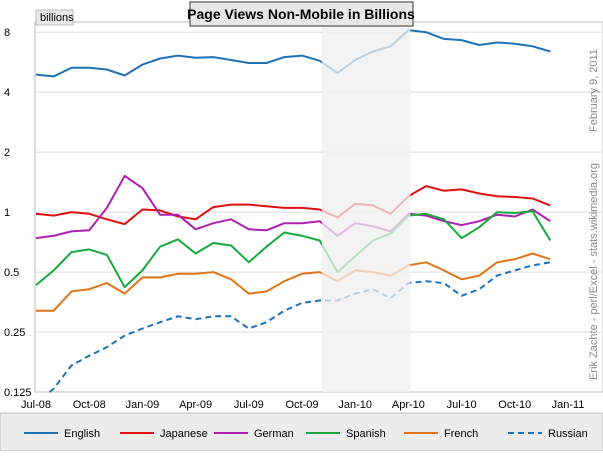  I want to click on y-tick-label: 1, so click(7, 213).